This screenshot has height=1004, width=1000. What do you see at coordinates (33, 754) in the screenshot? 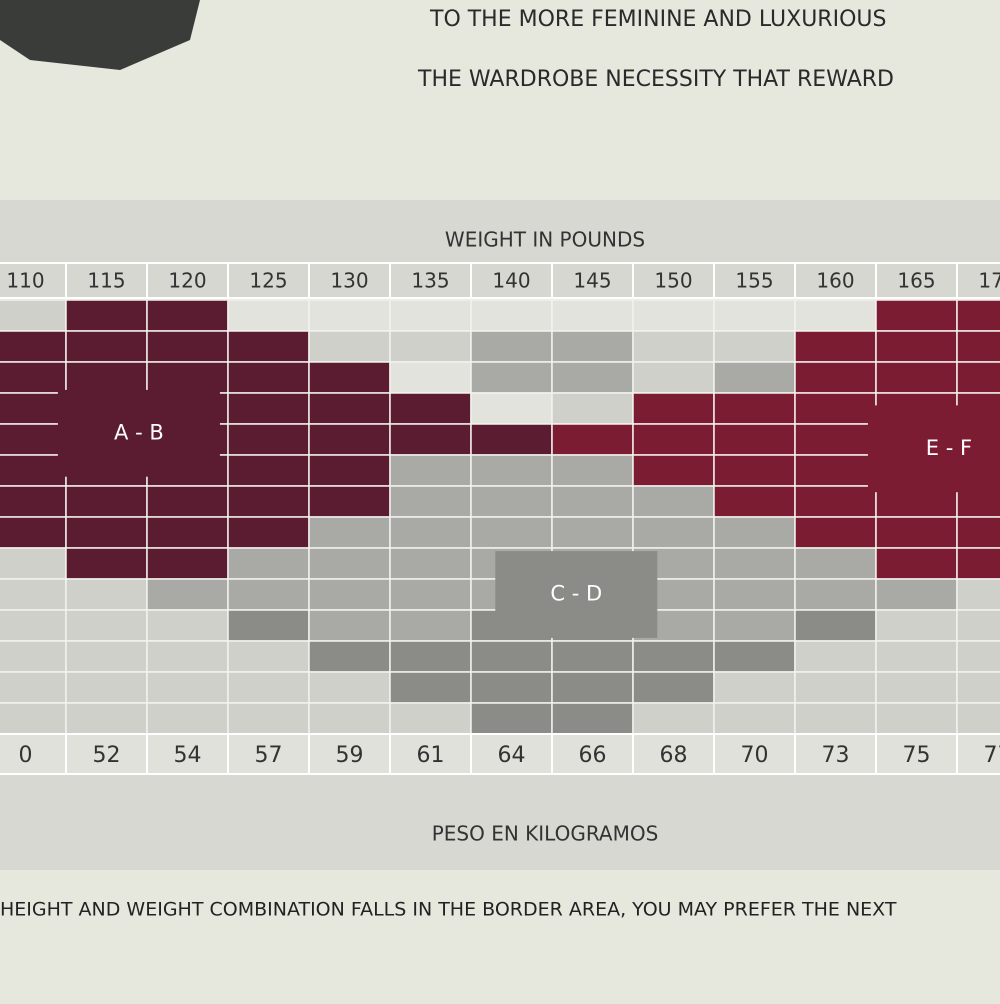
I see `kg-cell` at bounding box center [33, 754].